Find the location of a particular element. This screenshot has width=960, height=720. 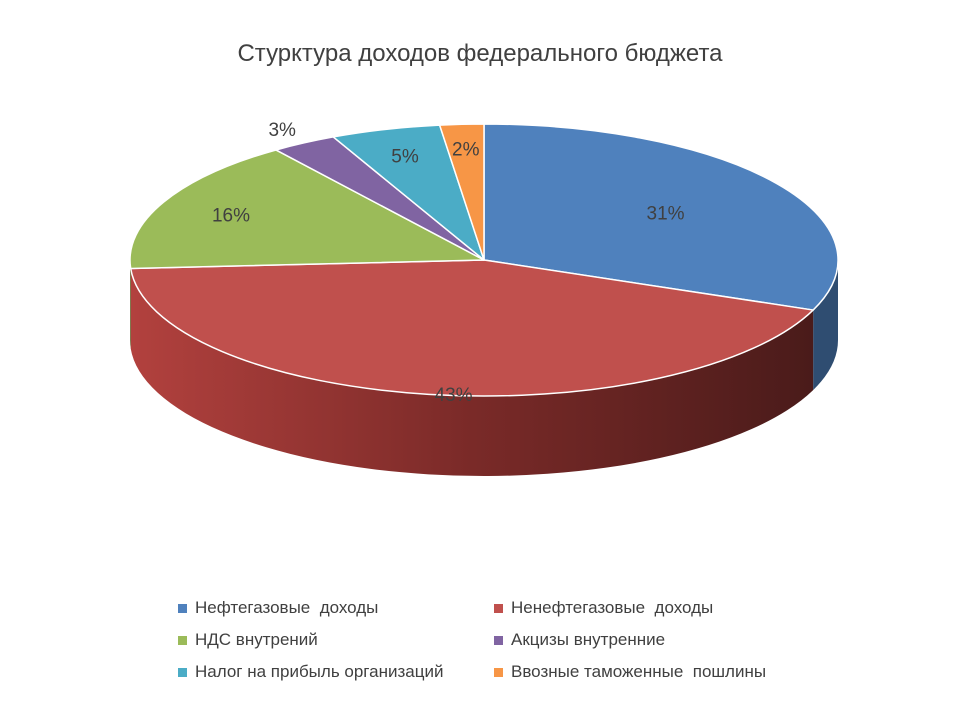

chart-title: Стурктура доходов федерального бюджета is located at coordinates (480, 53).